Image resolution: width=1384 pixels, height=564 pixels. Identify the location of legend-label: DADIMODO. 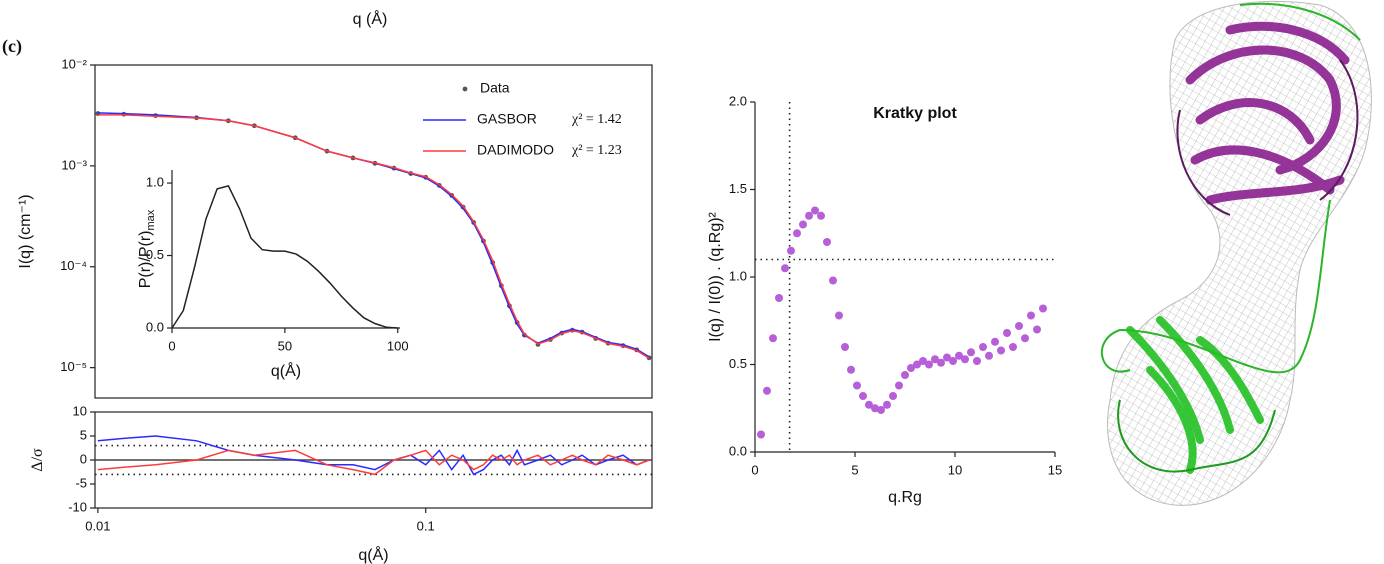
(515, 150).